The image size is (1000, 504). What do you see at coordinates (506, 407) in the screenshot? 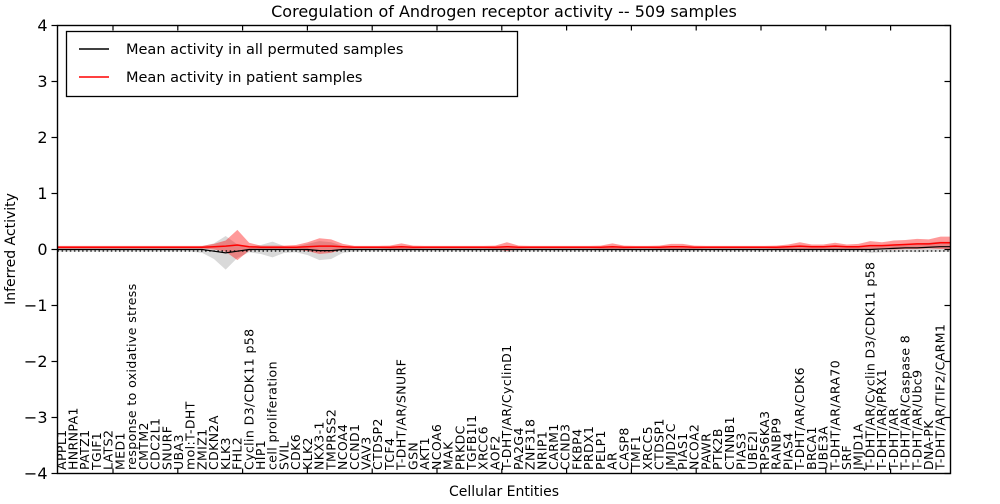
I see `entity-tick-label: T-DHT/AR/CyclinD1` at bounding box center [506, 407].